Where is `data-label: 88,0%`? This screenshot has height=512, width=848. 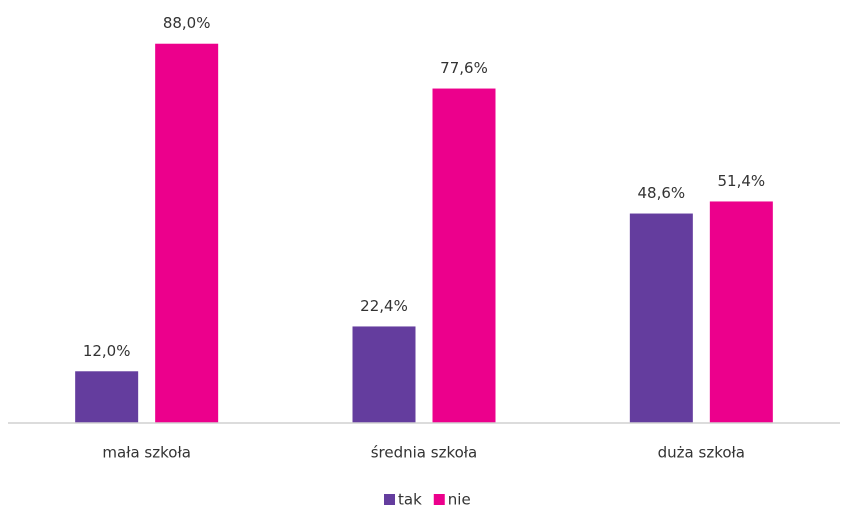 data-label: 88,0% is located at coordinates (187, 23).